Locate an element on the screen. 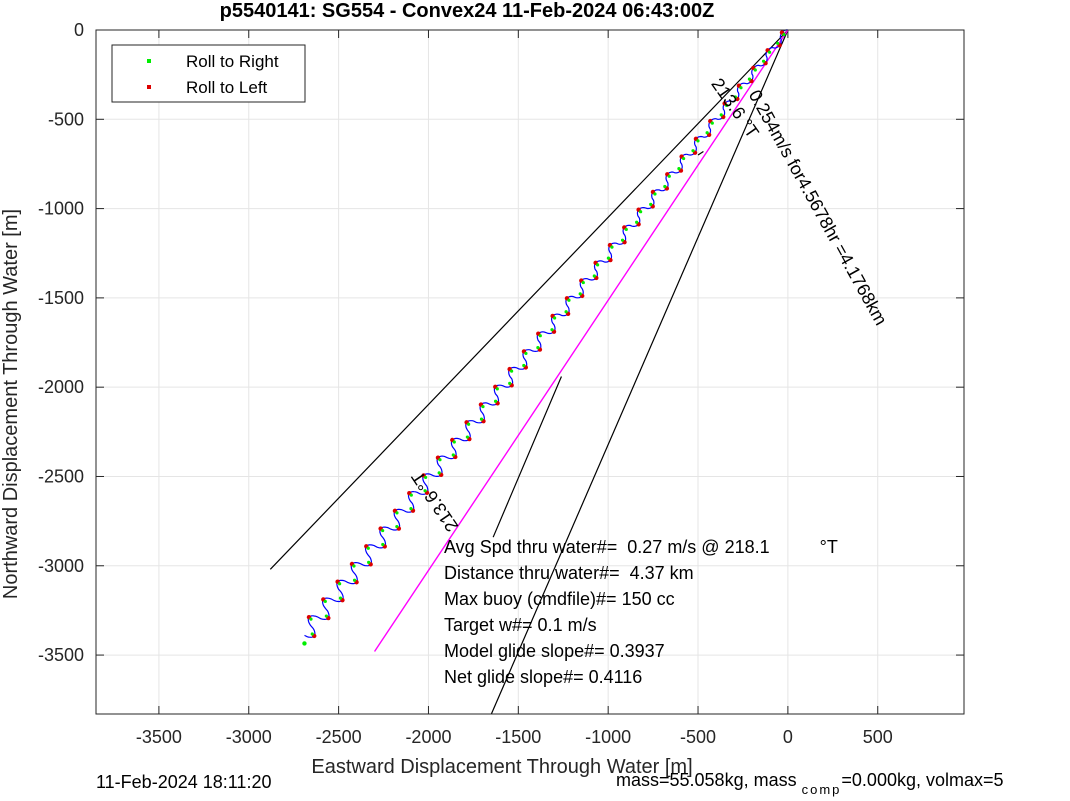 The width and height of the screenshot is (1070, 801). footer-timestamp: 11-Feb-2024 18:11:20 is located at coordinates (184, 782).